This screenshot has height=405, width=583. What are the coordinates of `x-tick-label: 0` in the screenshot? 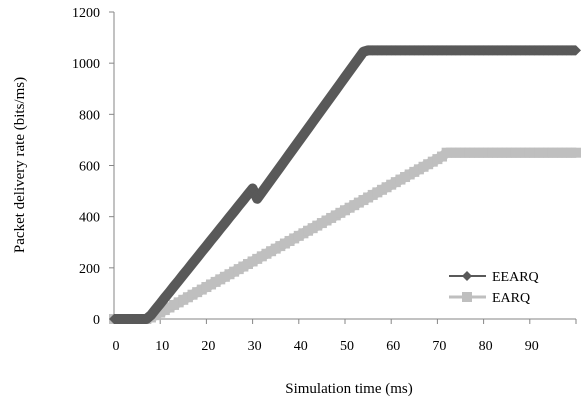 It's located at (116, 346).